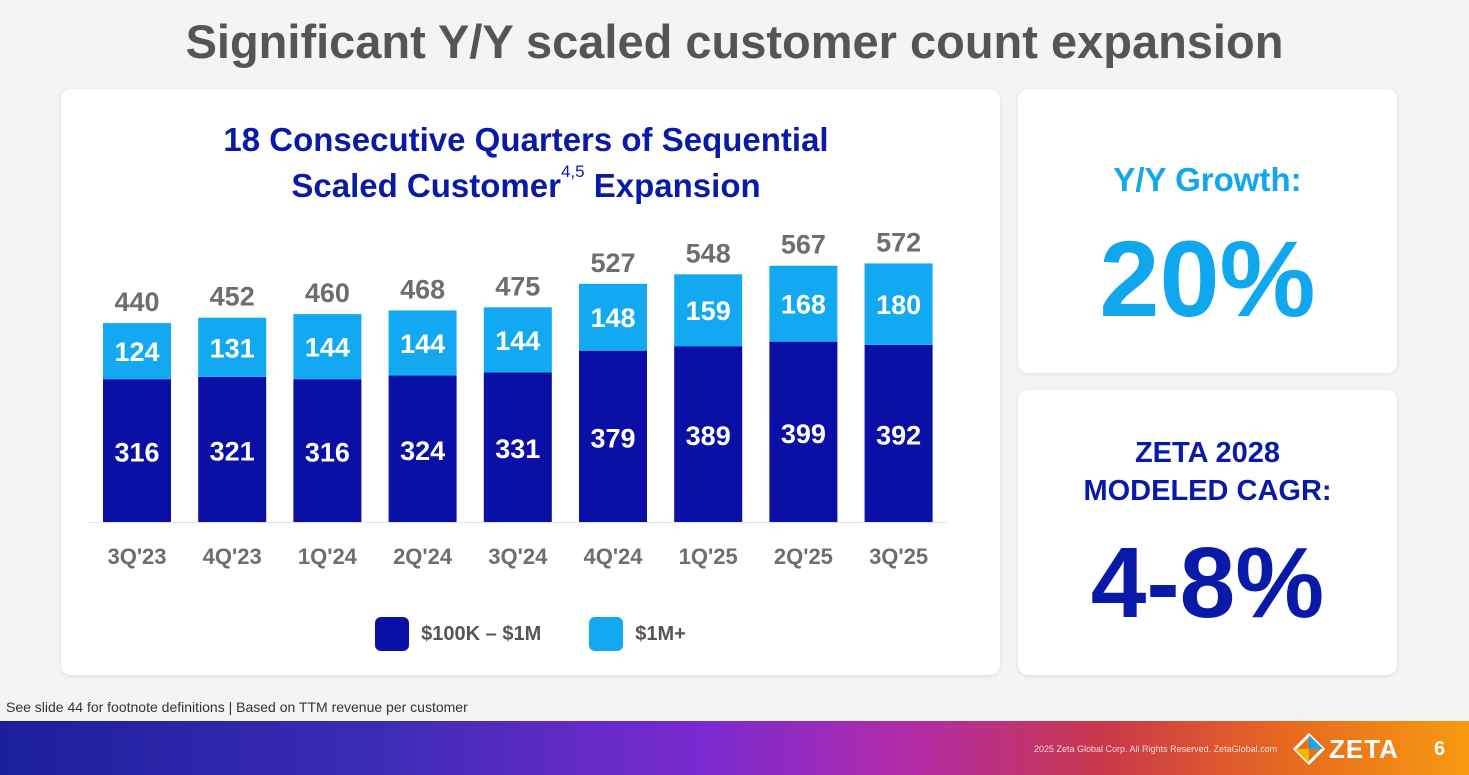 Image resolution: width=1469 pixels, height=775 pixels. Describe the element at coordinates (898, 556) in the screenshot. I see `x-tick-label: 3Q'25` at that location.